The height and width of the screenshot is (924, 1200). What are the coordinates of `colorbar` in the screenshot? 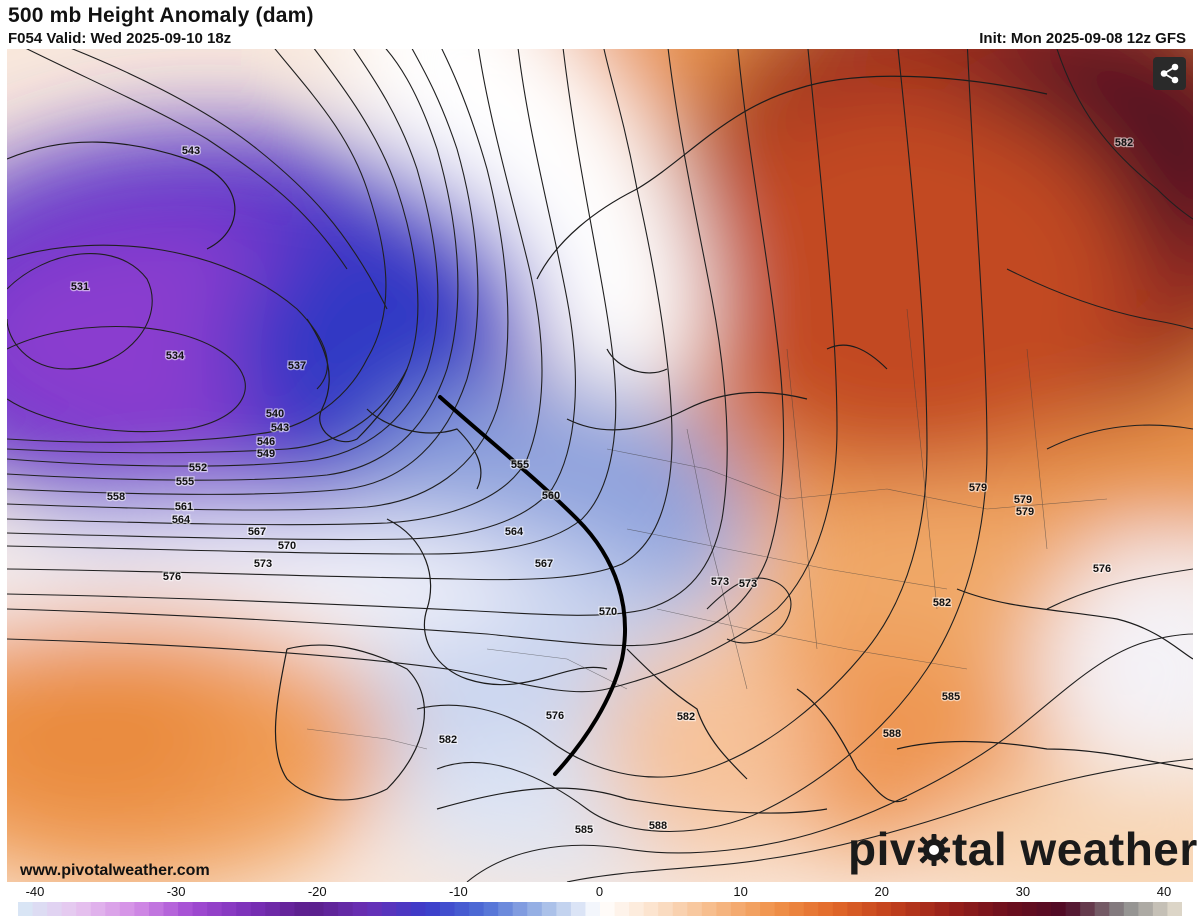 It's located at (600, 909).